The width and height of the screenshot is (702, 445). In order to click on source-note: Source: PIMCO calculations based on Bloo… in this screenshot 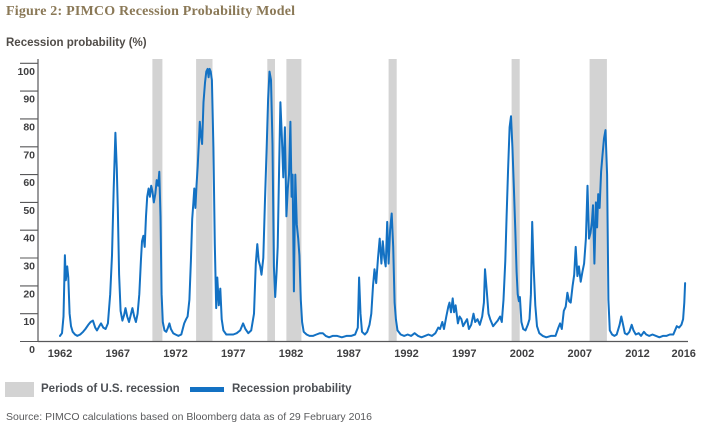, I will do `click(189, 417)`.